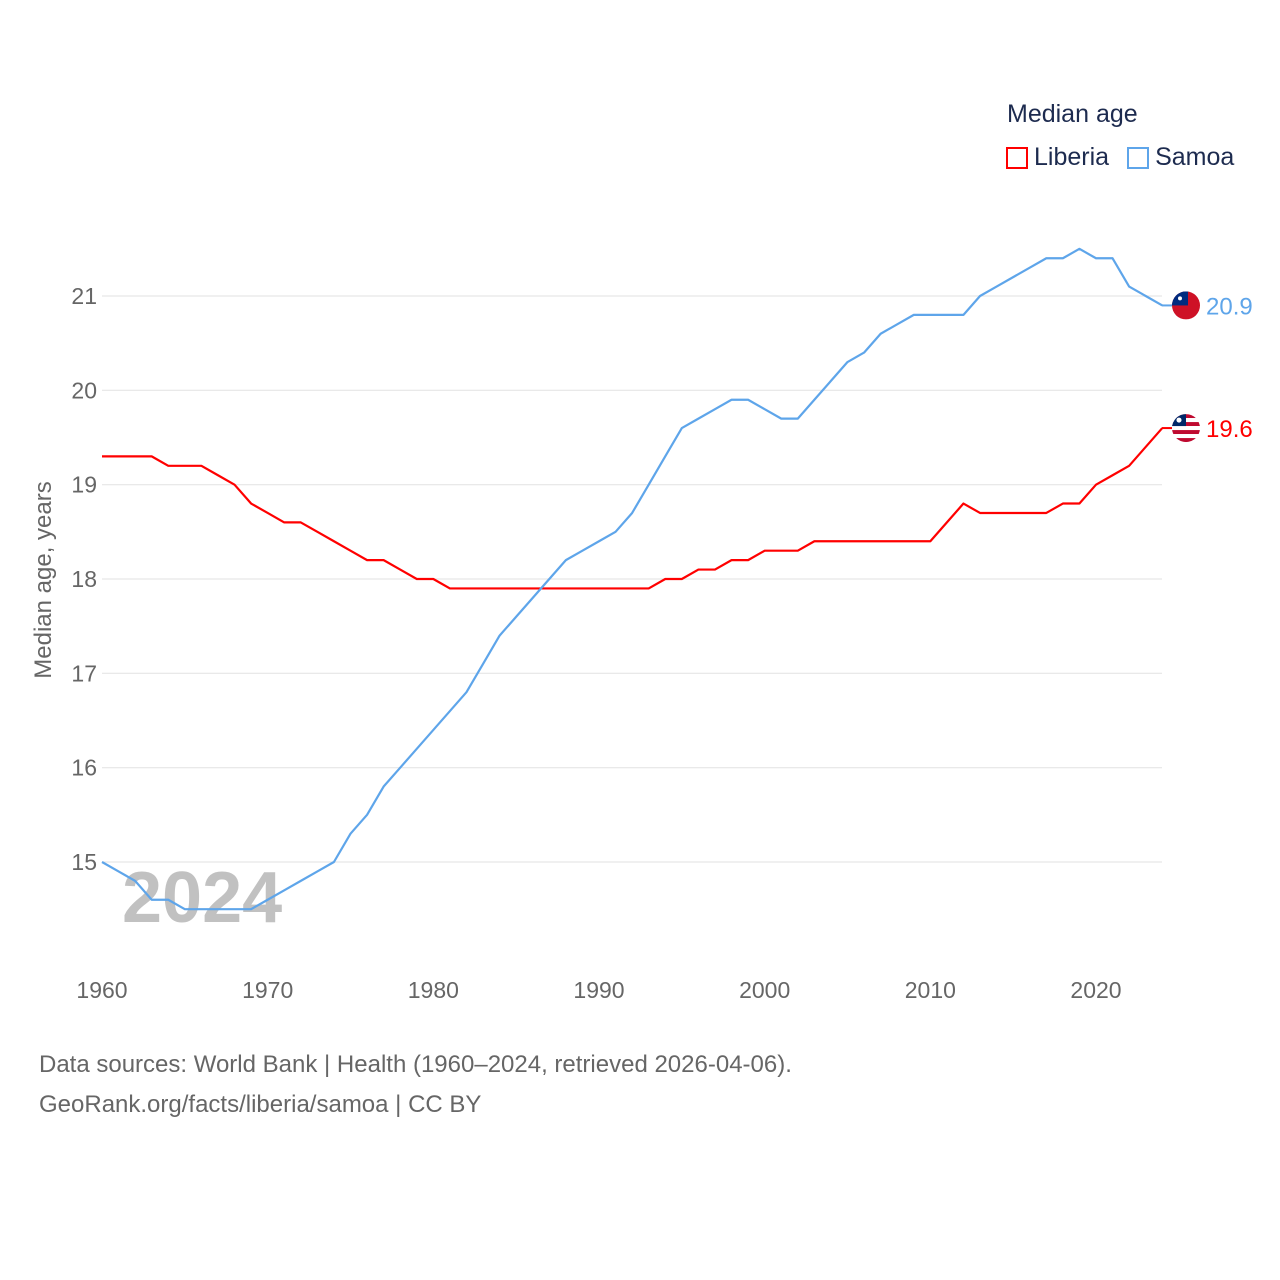 This screenshot has height=1280, width=1280. Describe the element at coordinates (1120, 157) in the screenshot. I see `legend: Liberia Samoa` at that location.